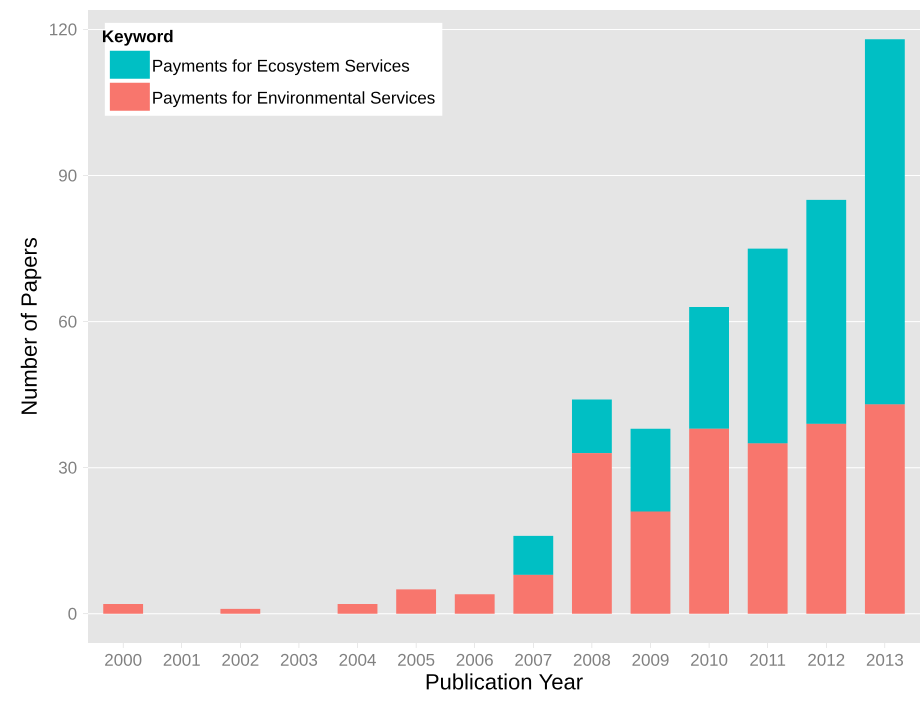 Image resolution: width=923 pixels, height=718 pixels. What do you see at coordinates (768, 660) in the screenshot?
I see `x-tick-label: 2011` at bounding box center [768, 660].